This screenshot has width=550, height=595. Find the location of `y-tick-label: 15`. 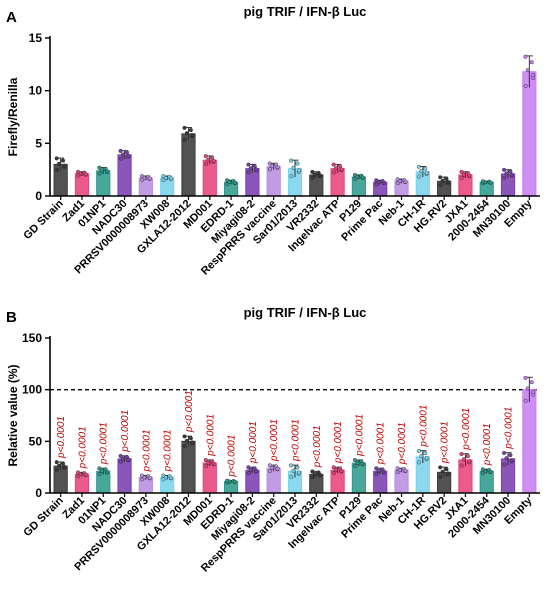

y-tick-label: 15 is located at coordinates (36, 38).